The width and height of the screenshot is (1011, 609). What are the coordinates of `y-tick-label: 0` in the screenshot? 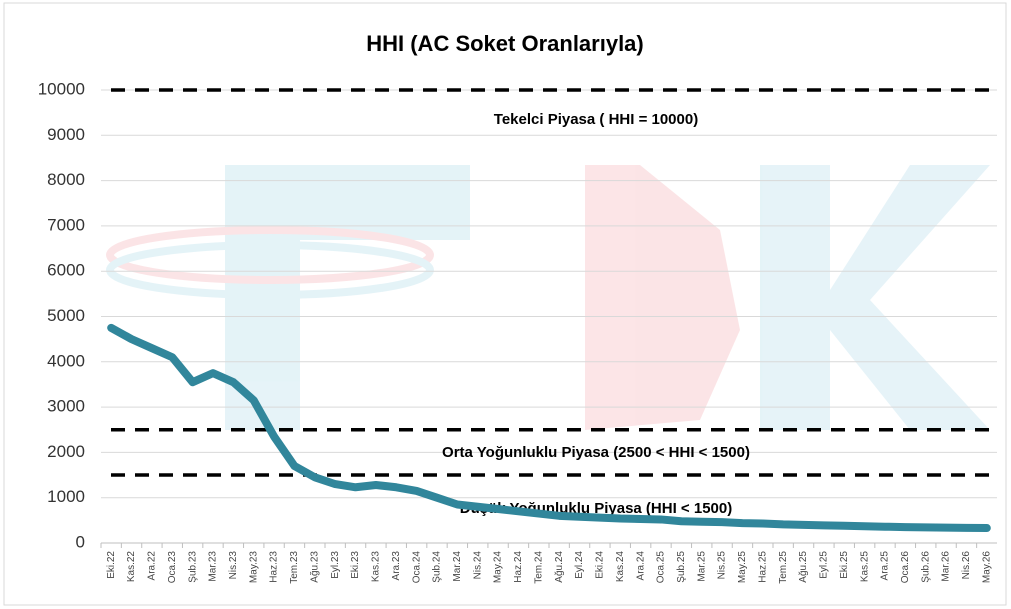 It's located at (80, 541).